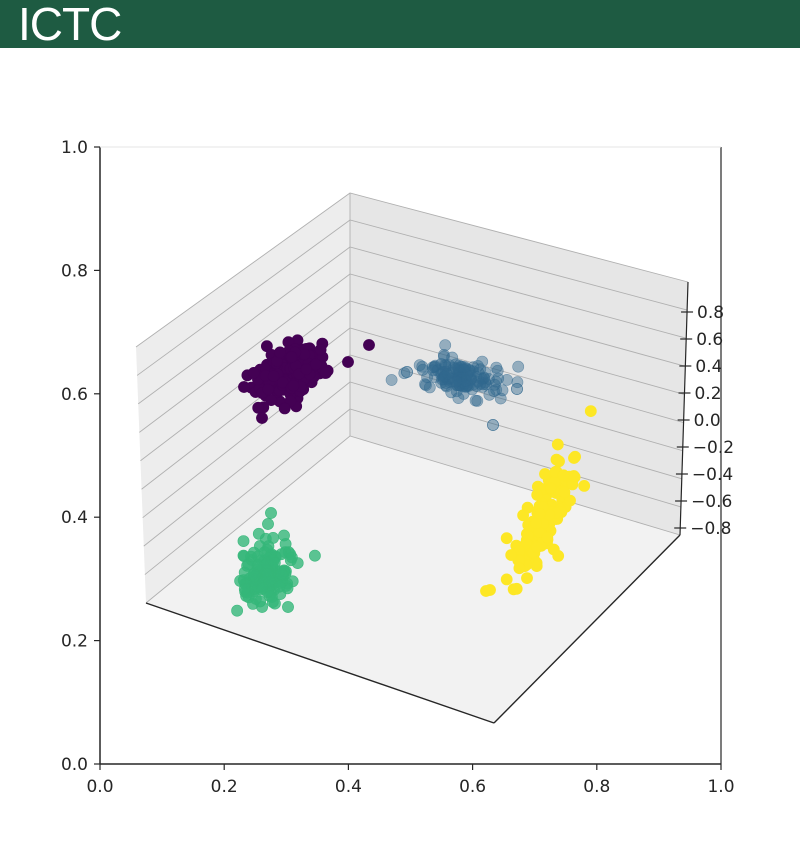 This screenshot has height=850, width=800. Describe the element at coordinates (684, 408) in the screenshot. I see `z-axis-line` at that location.